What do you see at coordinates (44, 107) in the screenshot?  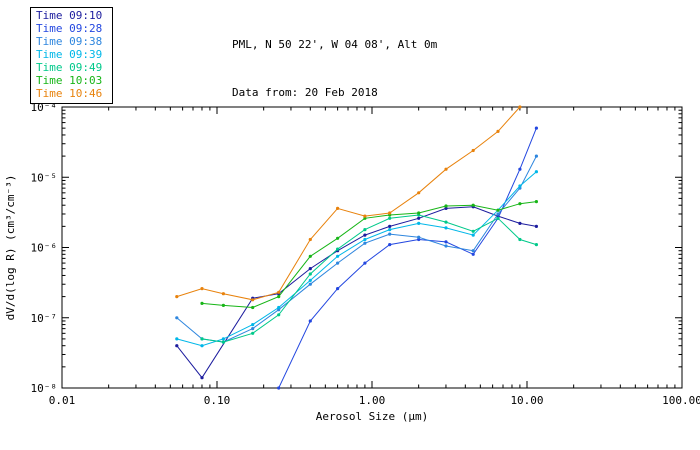 I see `y-tick-label: 10⁻⁴` at bounding box center [44, 107].